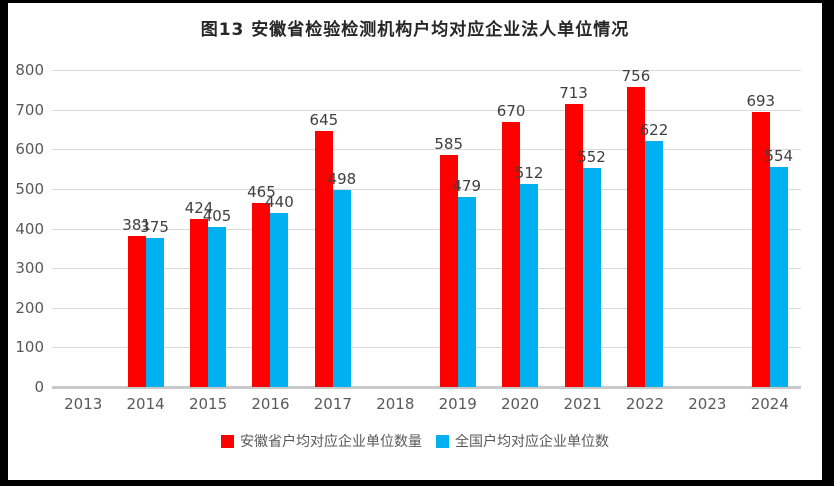 This screenshot has width=834, height=486. I want to click on legend-item-anhui: 安徽省户均对应企业单位数量, so click(321, 441).